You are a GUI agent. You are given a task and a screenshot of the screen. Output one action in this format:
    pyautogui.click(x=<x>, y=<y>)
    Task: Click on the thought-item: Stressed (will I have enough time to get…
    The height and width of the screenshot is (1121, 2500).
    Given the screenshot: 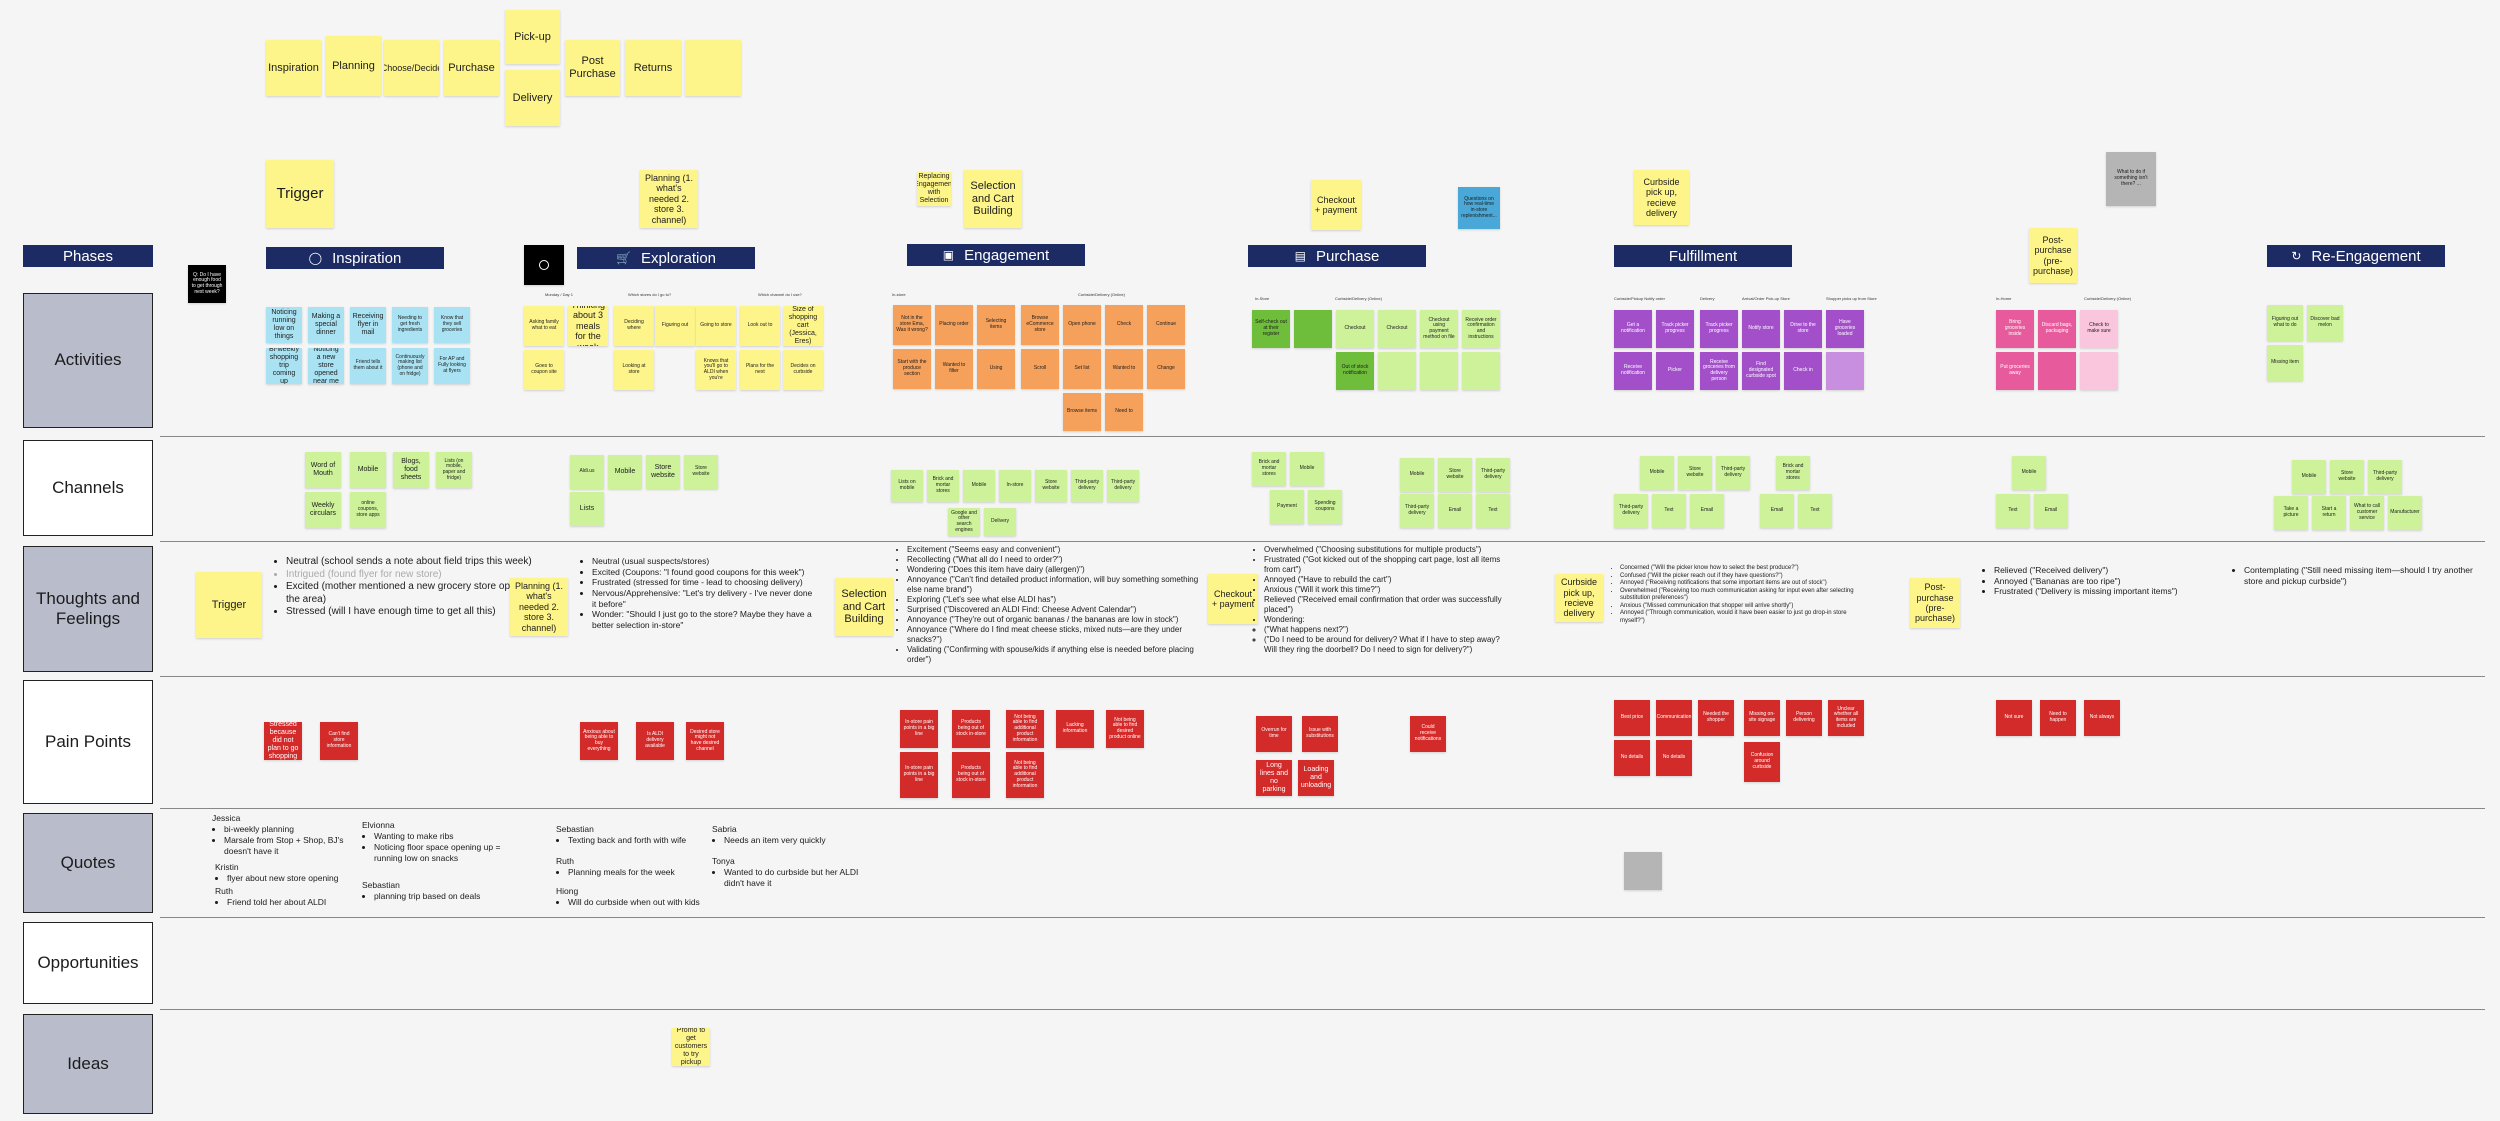 What is the action you would take?
    pyautogui.click(x=421, y=612)
    